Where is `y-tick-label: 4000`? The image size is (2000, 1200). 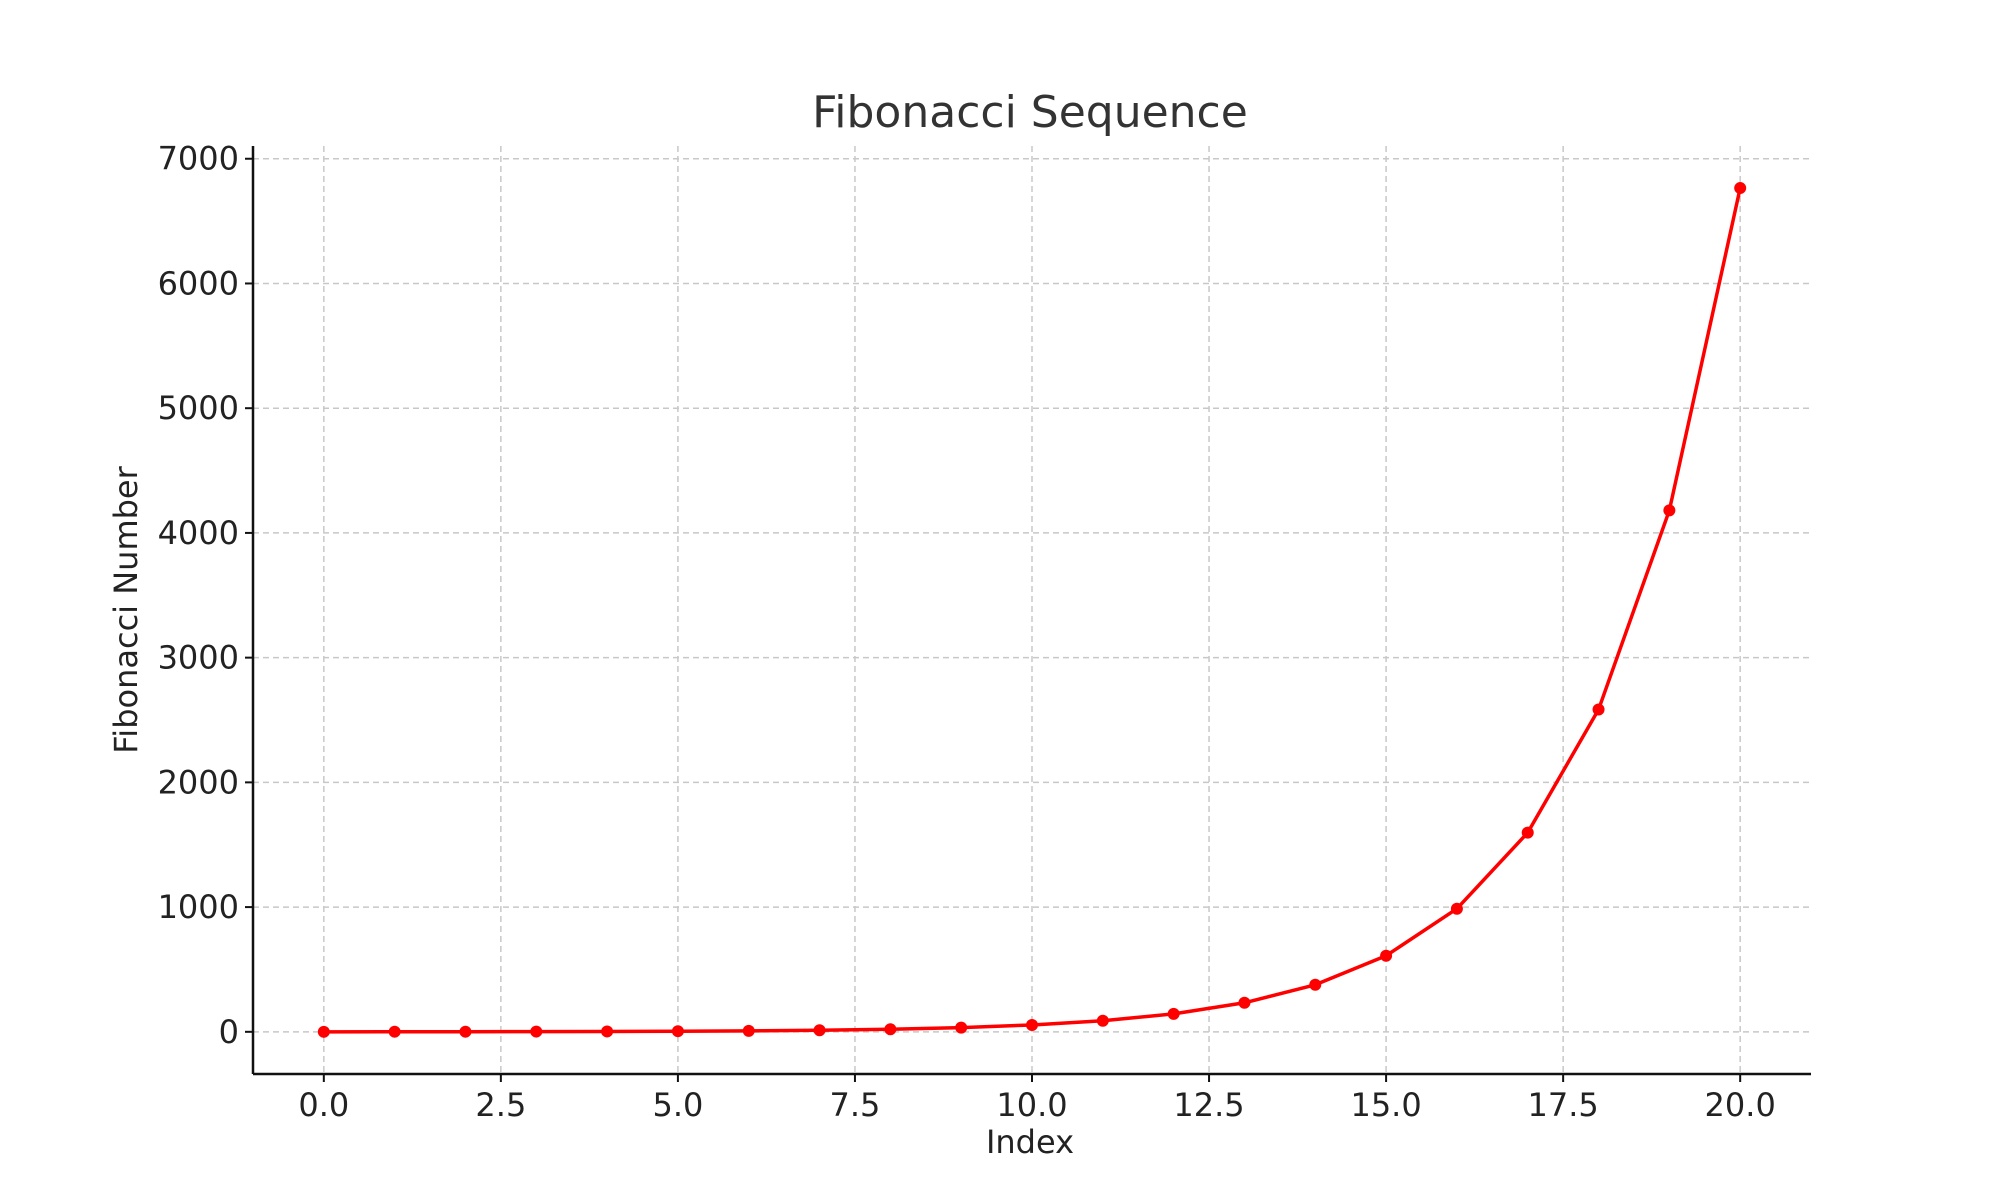
y-tick-label: 4000 is located at coordinates (198, 533).